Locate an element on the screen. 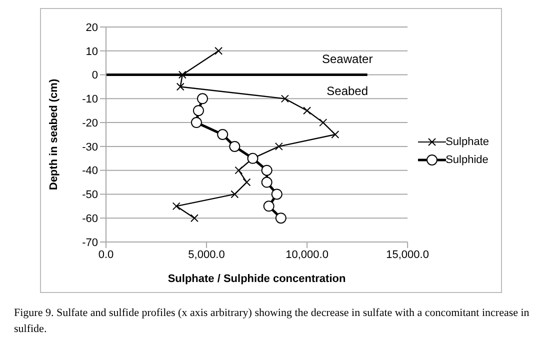  x-tick-label: 15,000.0 is located at coordinates (407, 254).